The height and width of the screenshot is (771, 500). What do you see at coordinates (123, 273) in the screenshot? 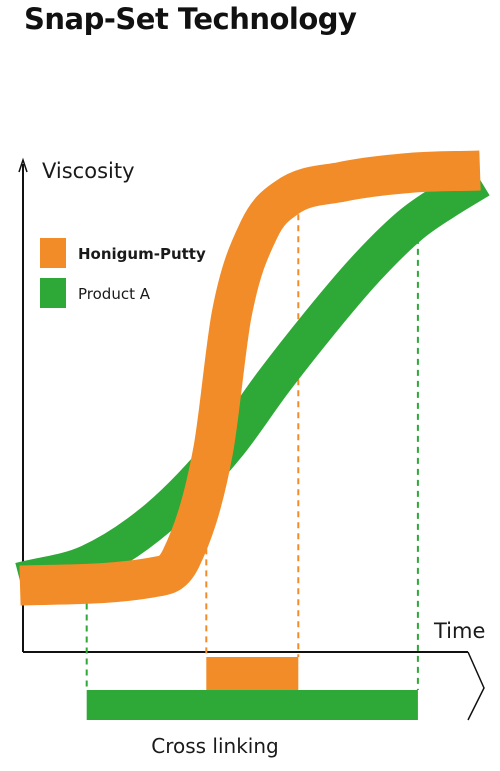
I see `legend: Honigum-Putty Product A` at bounding box center [123, 273].